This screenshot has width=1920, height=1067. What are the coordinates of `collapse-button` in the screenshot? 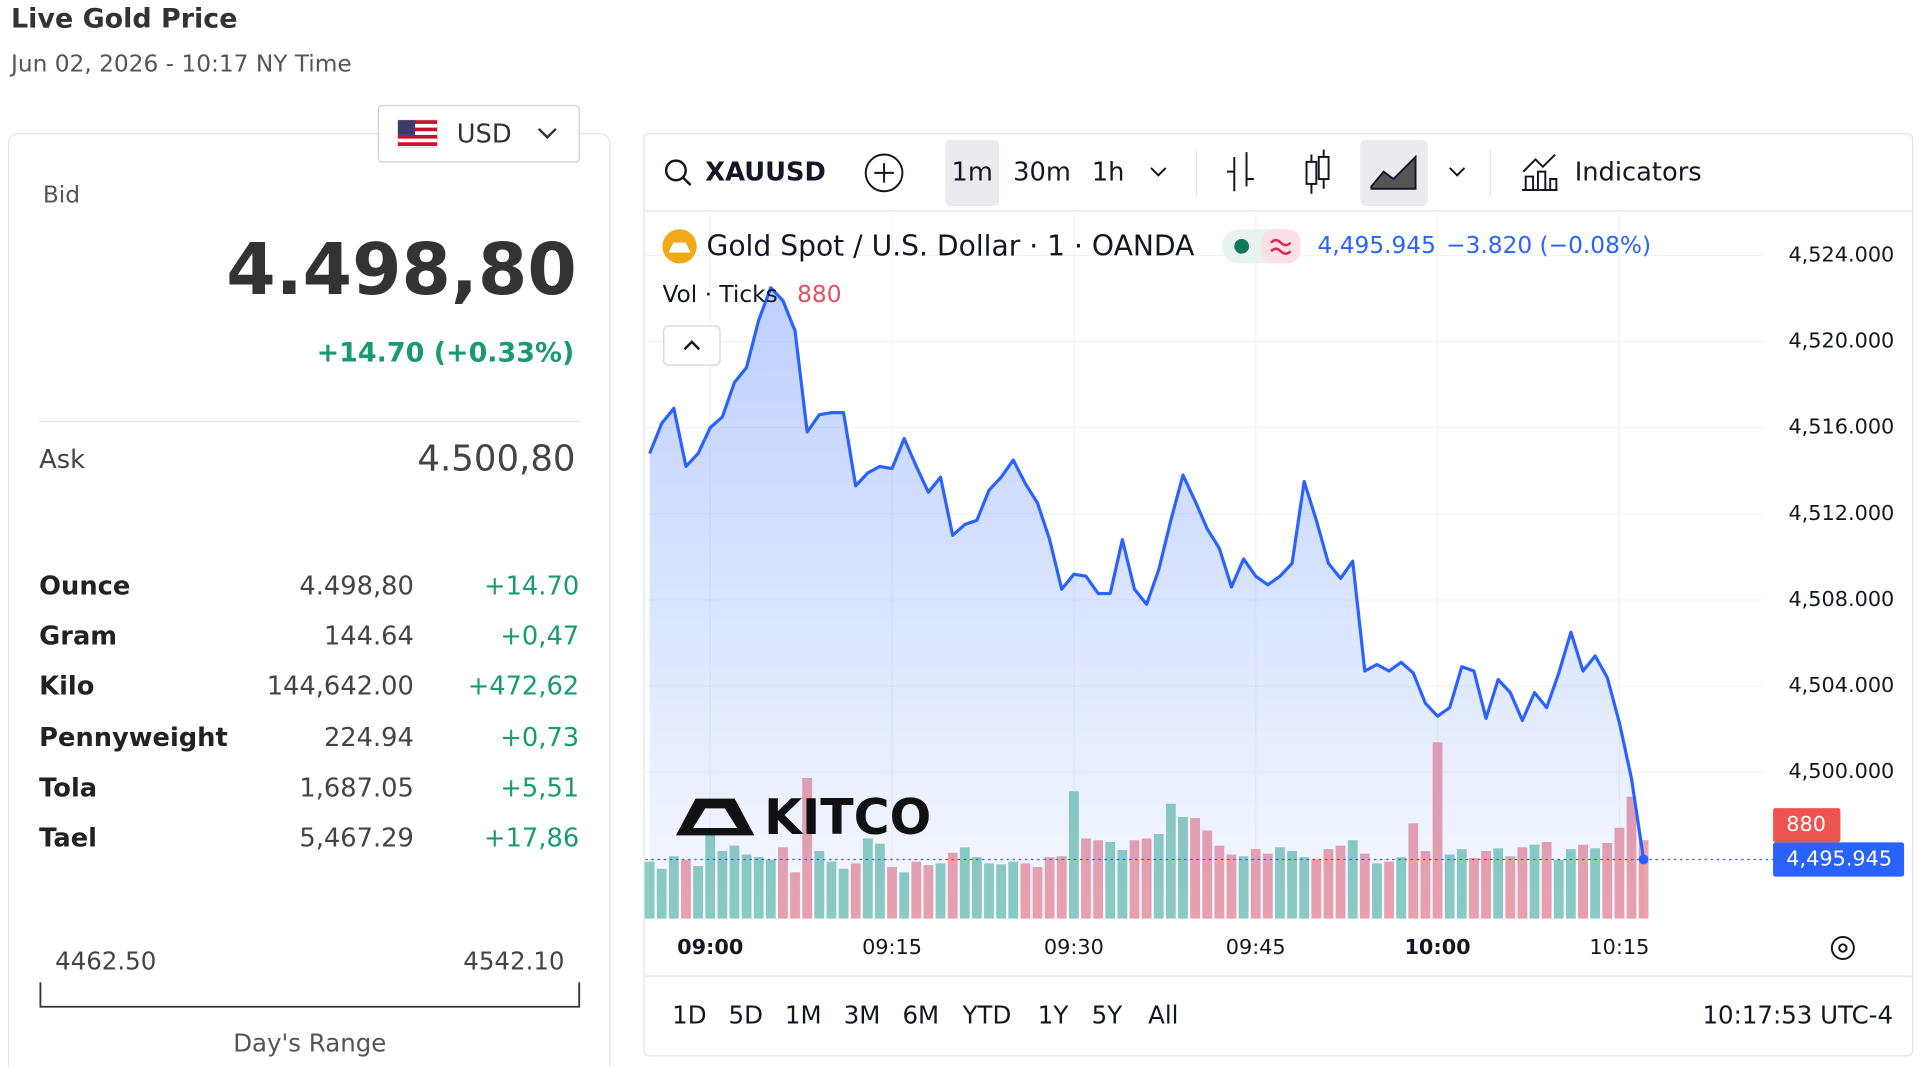 It's located at (692, 345).